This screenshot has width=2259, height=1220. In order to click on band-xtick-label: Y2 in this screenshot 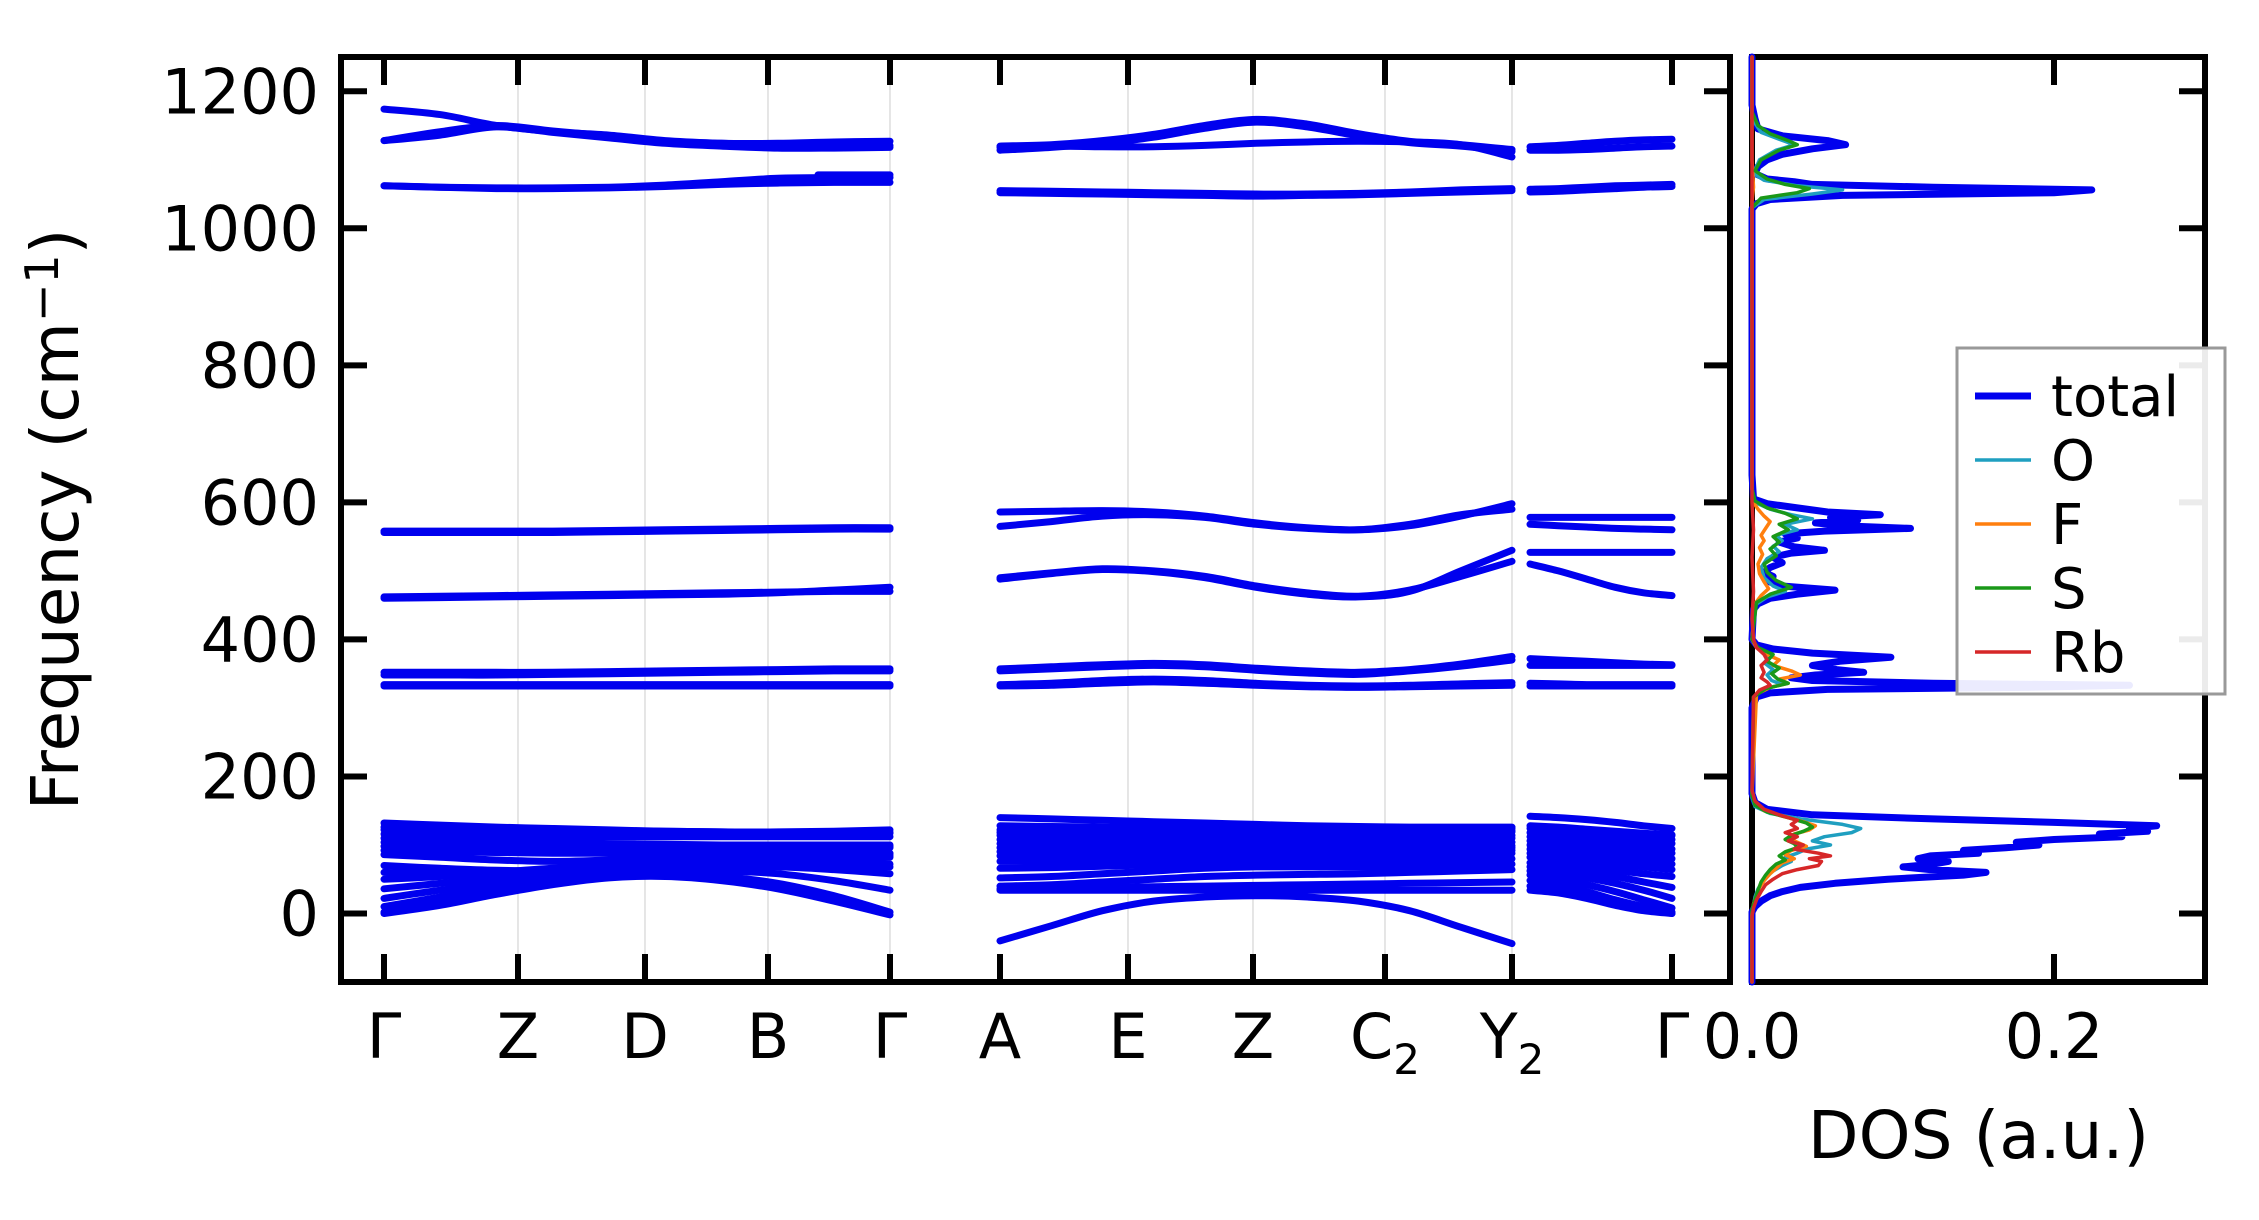, I will do `click(1512, 1042)`.